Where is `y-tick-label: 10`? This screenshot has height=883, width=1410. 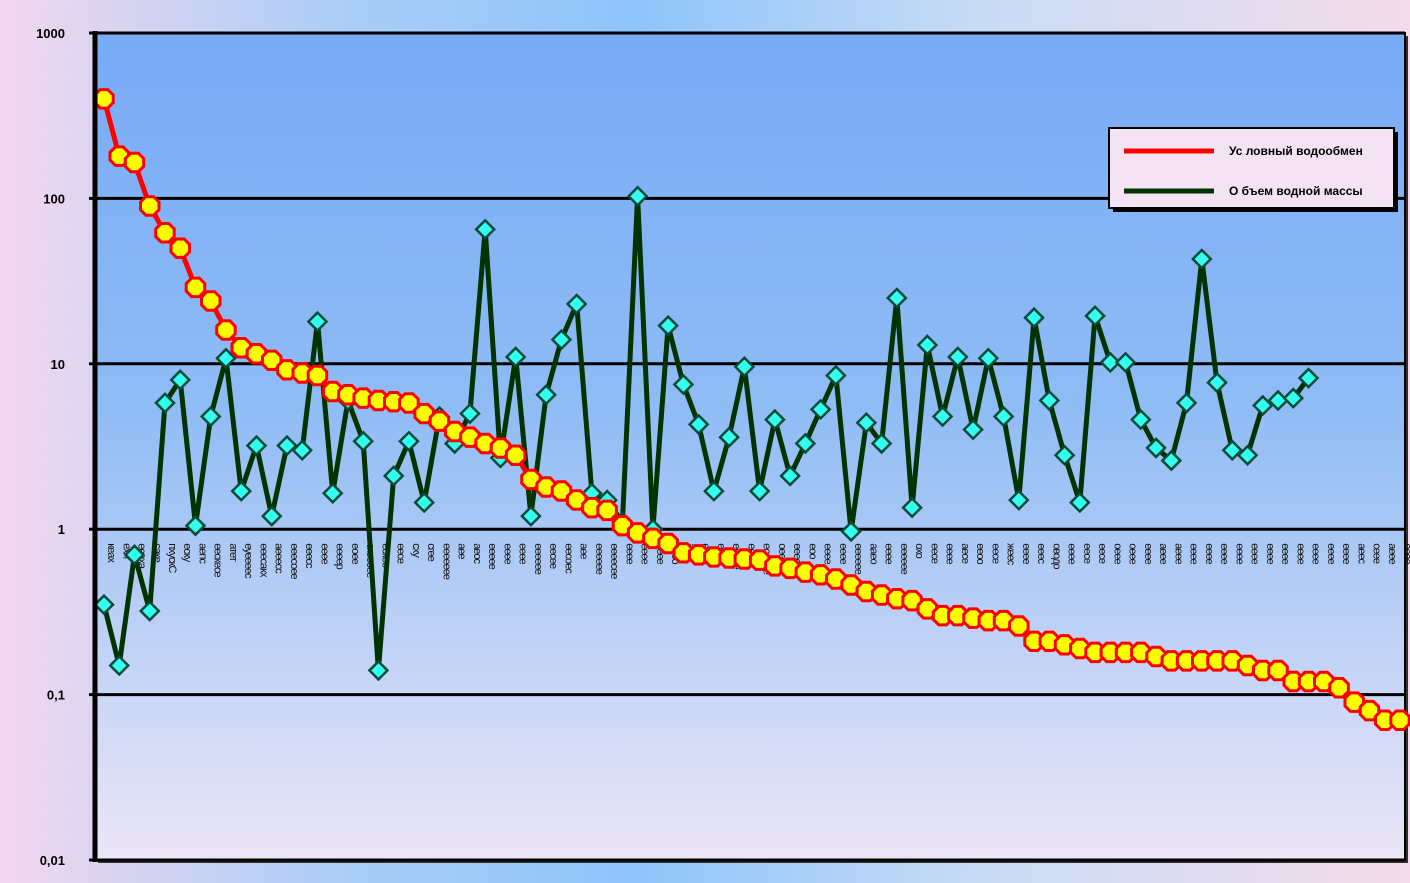
y-tick-label: 10 is located at coordinates (58, 364).